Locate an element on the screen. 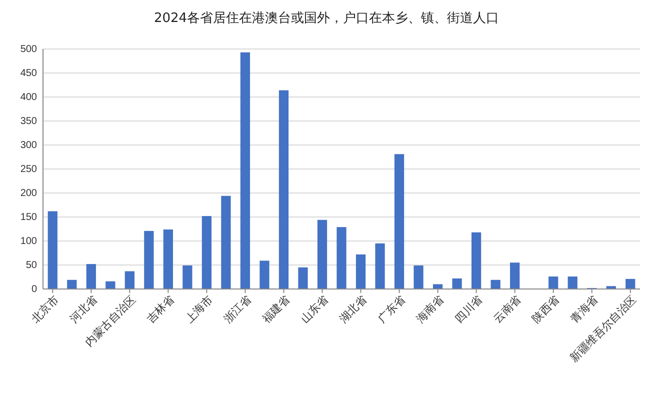 The width and height of the screenshot is (653, 398). y-tick-label: 500 is located at coordinates (29, 50).